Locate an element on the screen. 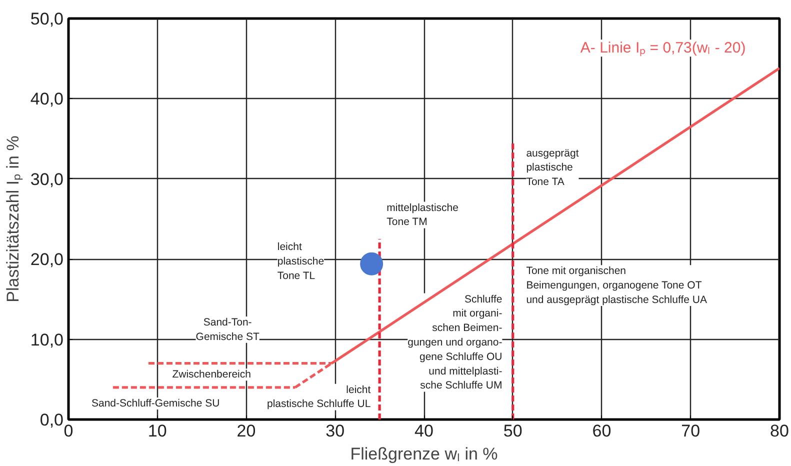 The width and height of the screenshot is (791, 466). annotation: mittelplastische Tone TM is located at coordinates (422, 215).